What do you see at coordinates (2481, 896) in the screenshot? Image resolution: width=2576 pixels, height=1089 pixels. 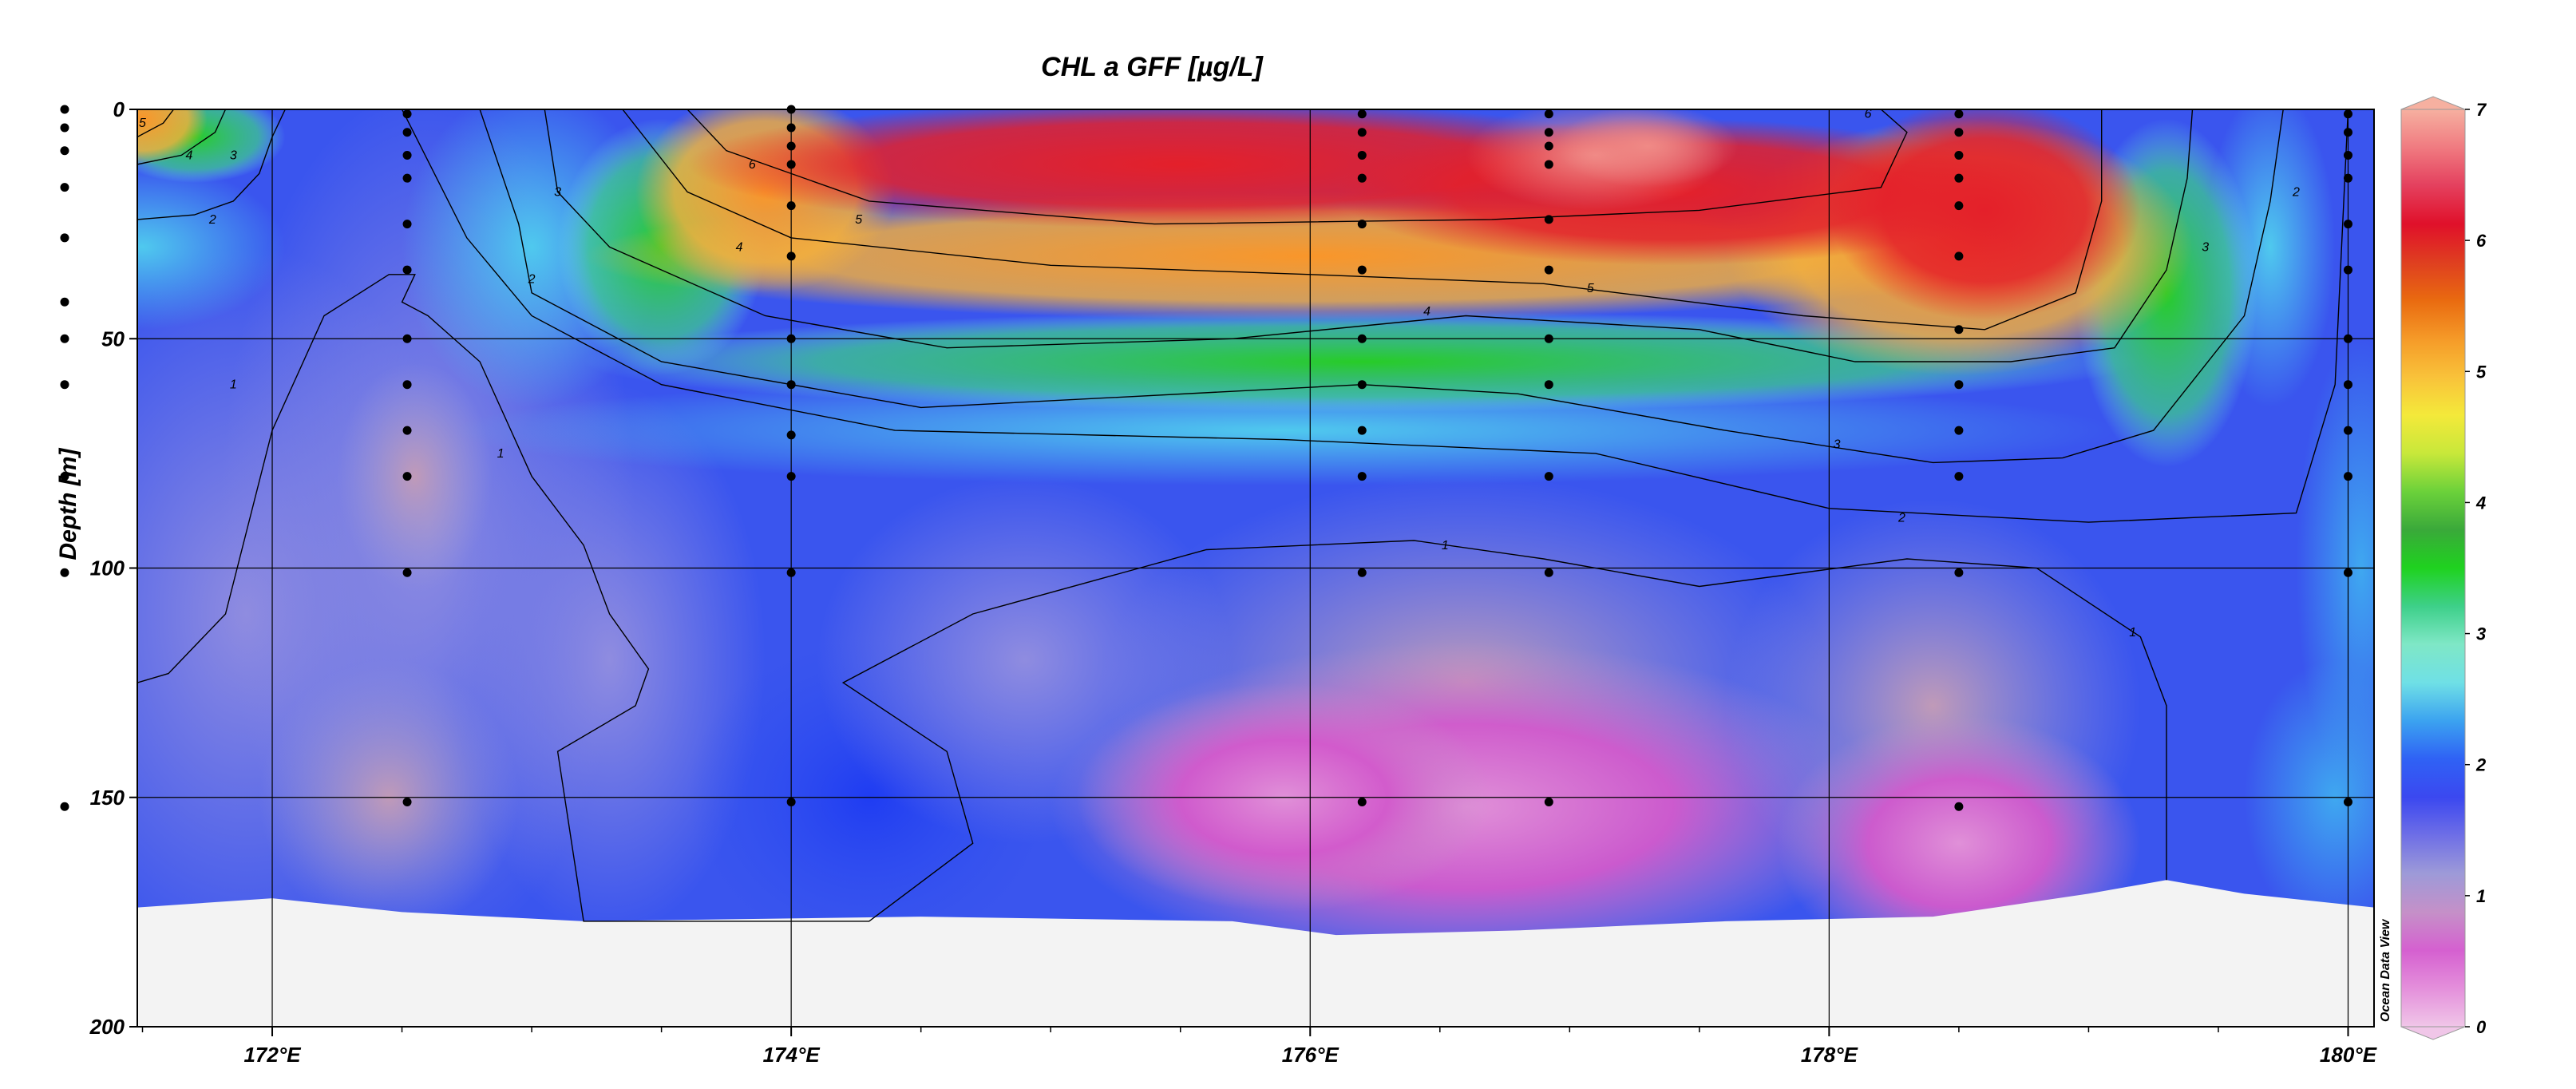 I see `colorbar-tick-label: 1` at bounding box center [2481, 896].